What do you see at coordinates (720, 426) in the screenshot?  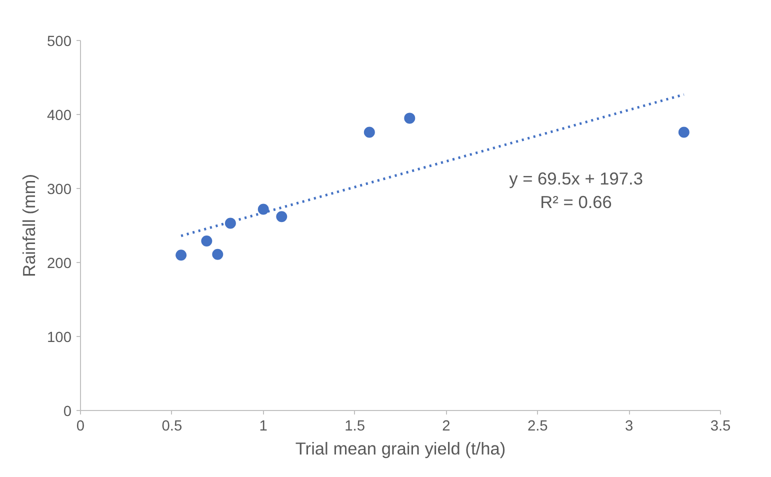 I see `x-tick-label: 3.5` at bounding box center [720, 426].